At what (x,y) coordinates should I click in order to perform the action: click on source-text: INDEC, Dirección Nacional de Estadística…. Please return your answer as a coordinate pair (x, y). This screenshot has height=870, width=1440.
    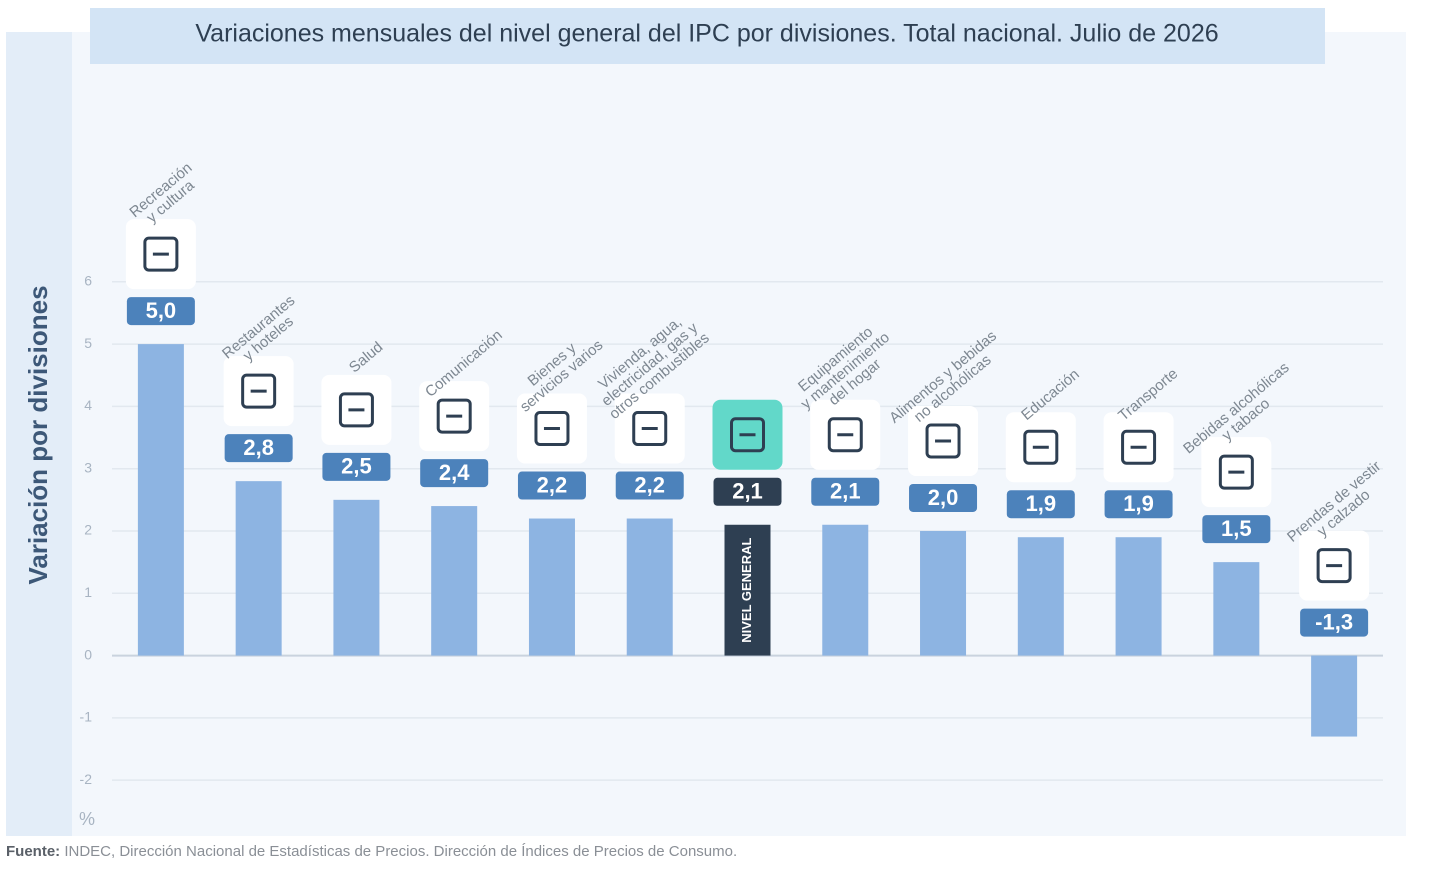
    Looking at the image, I should click on (401, 851).